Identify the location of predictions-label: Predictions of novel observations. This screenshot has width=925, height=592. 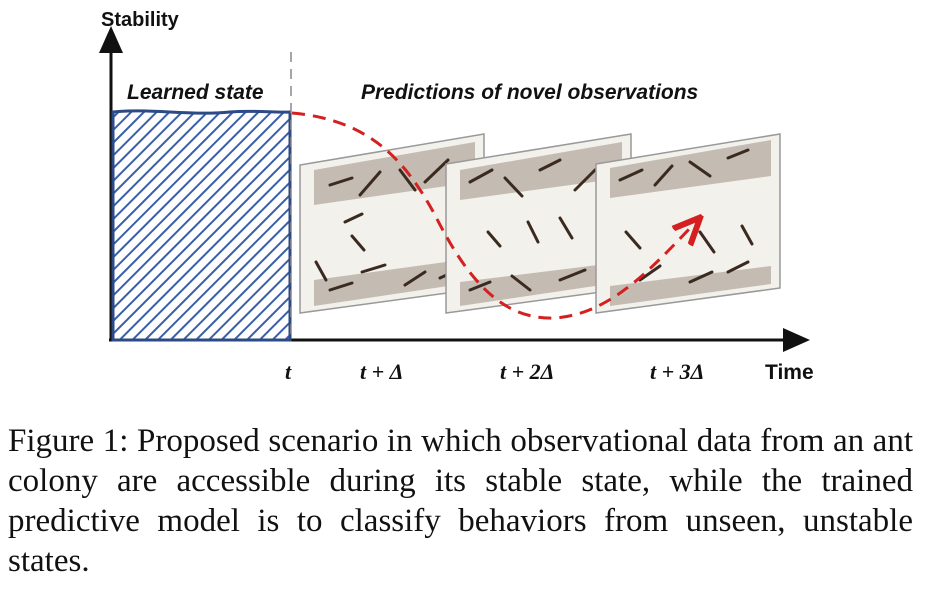
(529, 92).